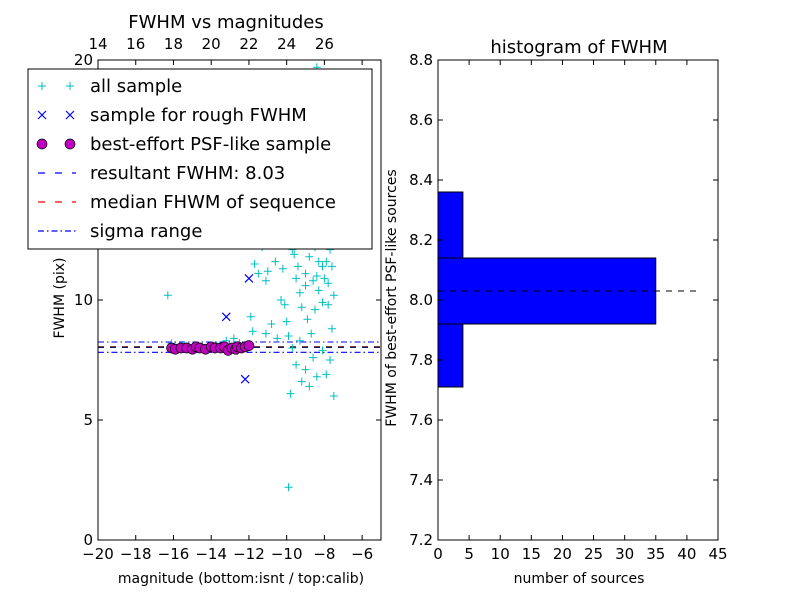  What do you see at coordinates (146, 231) in the screenshot?
I see `legend-label-5: sigma range` at bounding box center [146, 231].